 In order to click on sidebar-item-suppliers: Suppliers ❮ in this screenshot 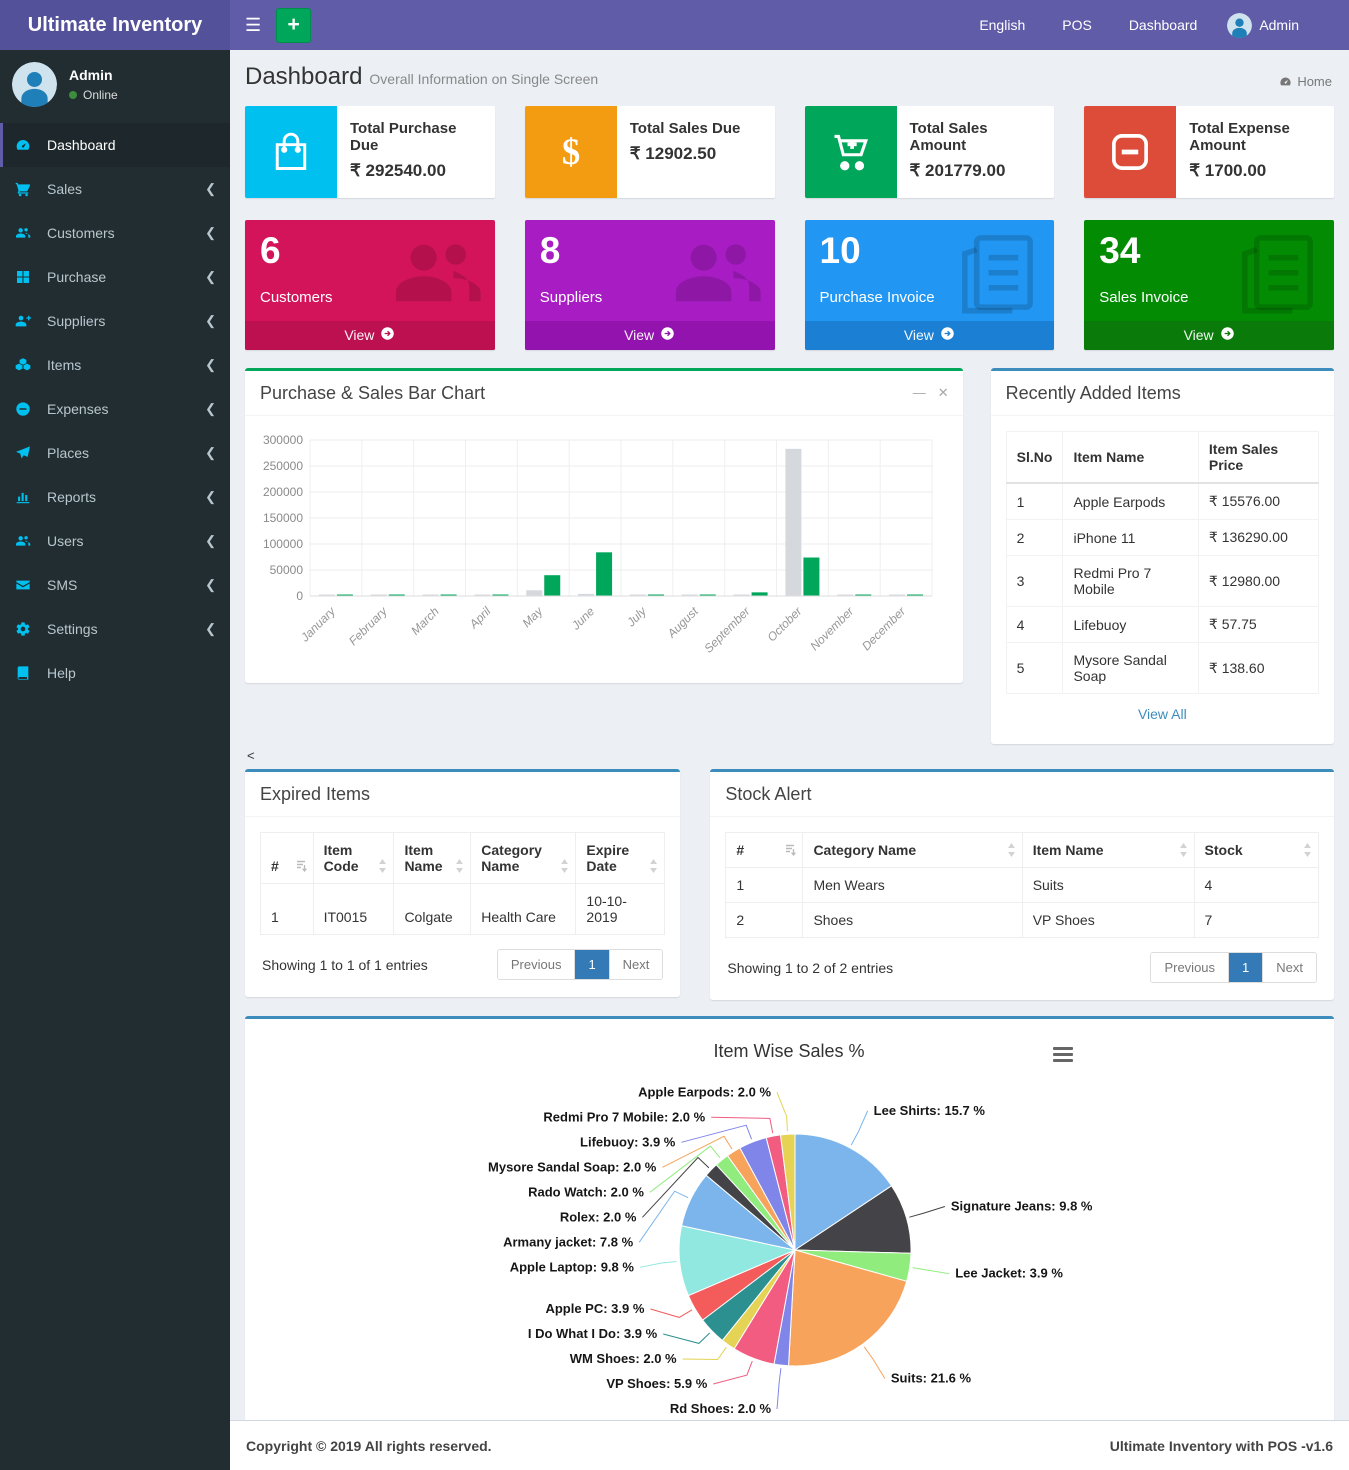, I will do `click(115, 321)`.